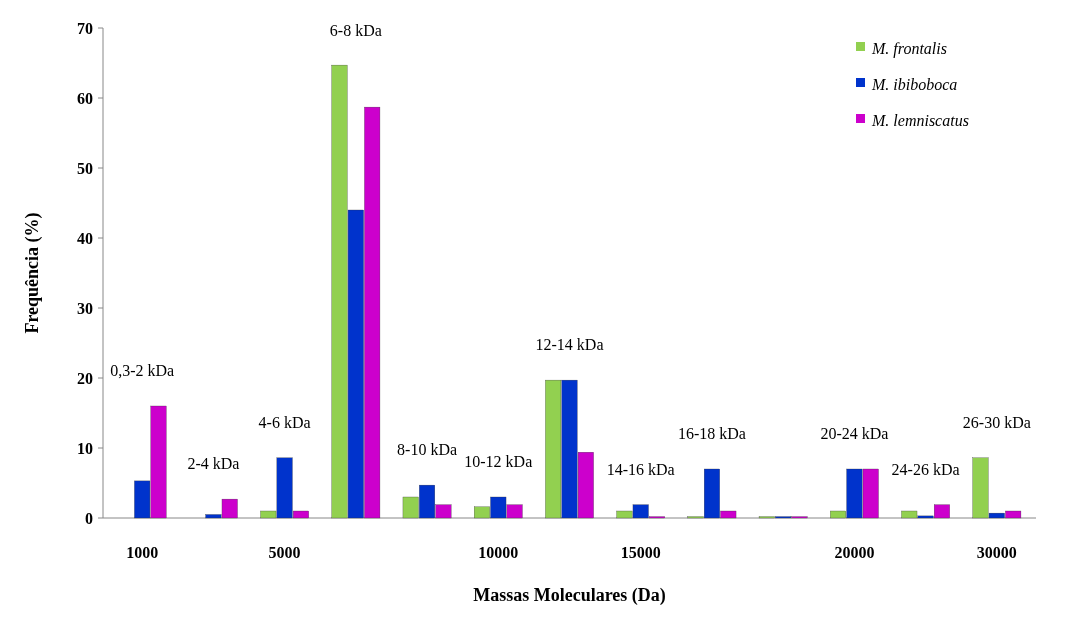 This screenshot has height=621, width=1084. I want to click on x-tick-label: 20000, so click(854, 552).